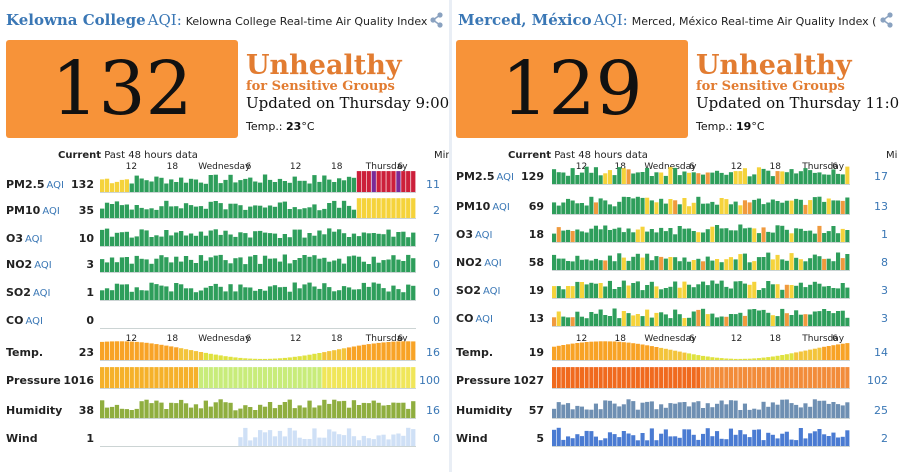 Image resolution: width=900 pixels, height=472 pixels. Describe the element at coordinates (324, 73) in the screenshot. I see `aqi-category: Unhealthy for Sensitive Groups` at that location.